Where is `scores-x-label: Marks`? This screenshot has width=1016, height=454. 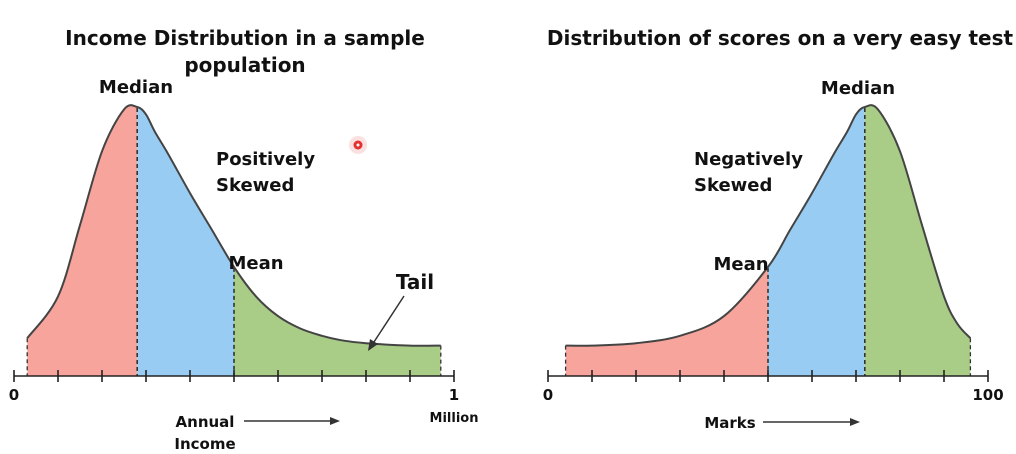 scores-x-label: Marks is located at coordinates (729, 423).